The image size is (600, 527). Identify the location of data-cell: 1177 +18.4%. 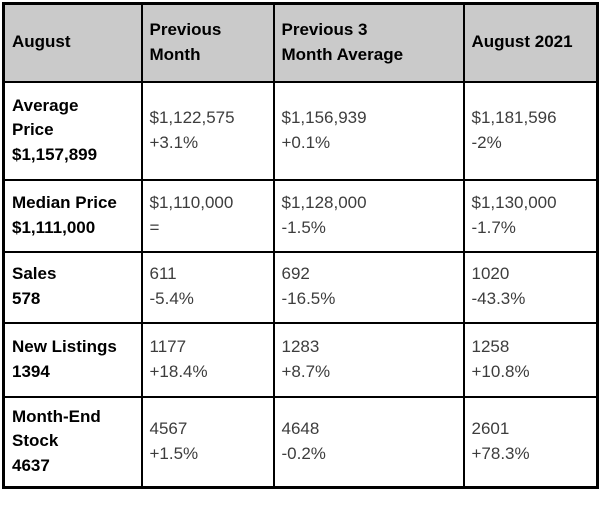
(207, 359).